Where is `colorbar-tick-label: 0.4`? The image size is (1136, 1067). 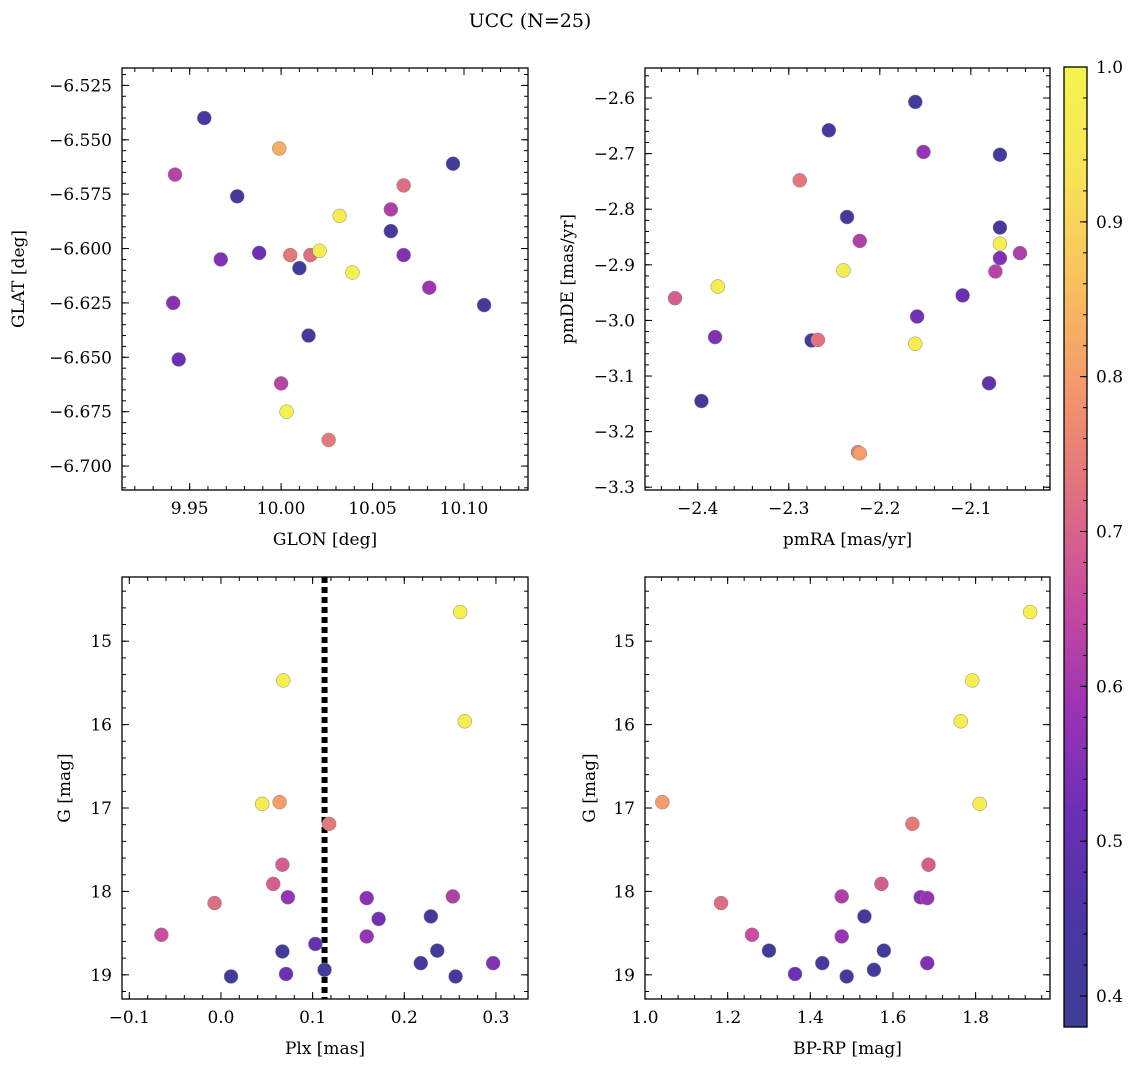 colorbar-tick-label: 0.4 is located at coordinates (1109, 997).